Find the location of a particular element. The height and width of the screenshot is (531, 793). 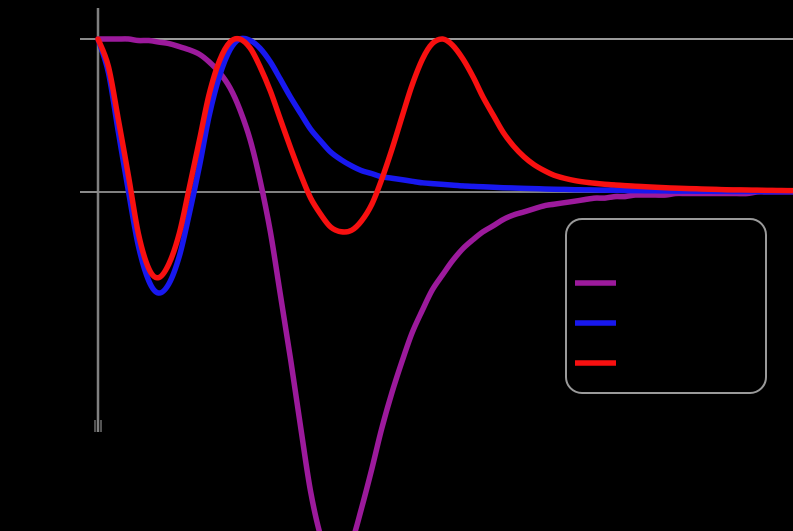

legend-box is located at coordinates (666, 306).